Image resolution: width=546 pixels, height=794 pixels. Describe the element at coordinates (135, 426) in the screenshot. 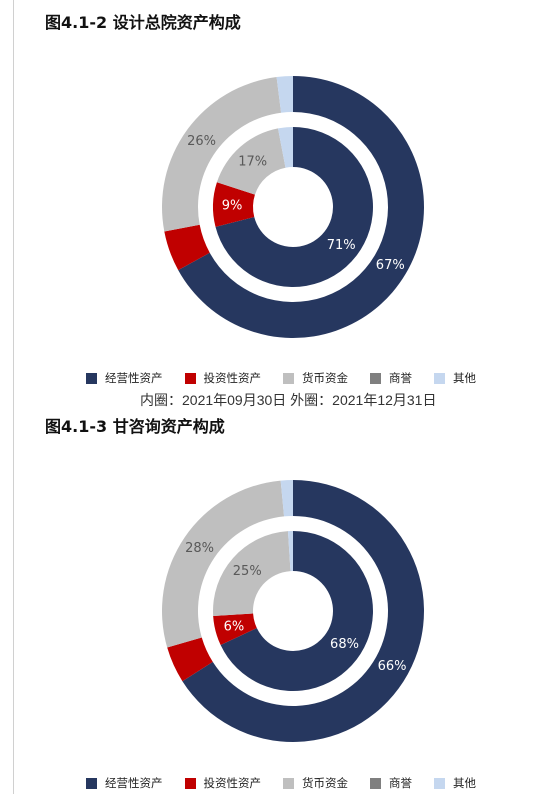

I see `chart-title-2: 图4.1-3 甘咨询资产构成` at that location.